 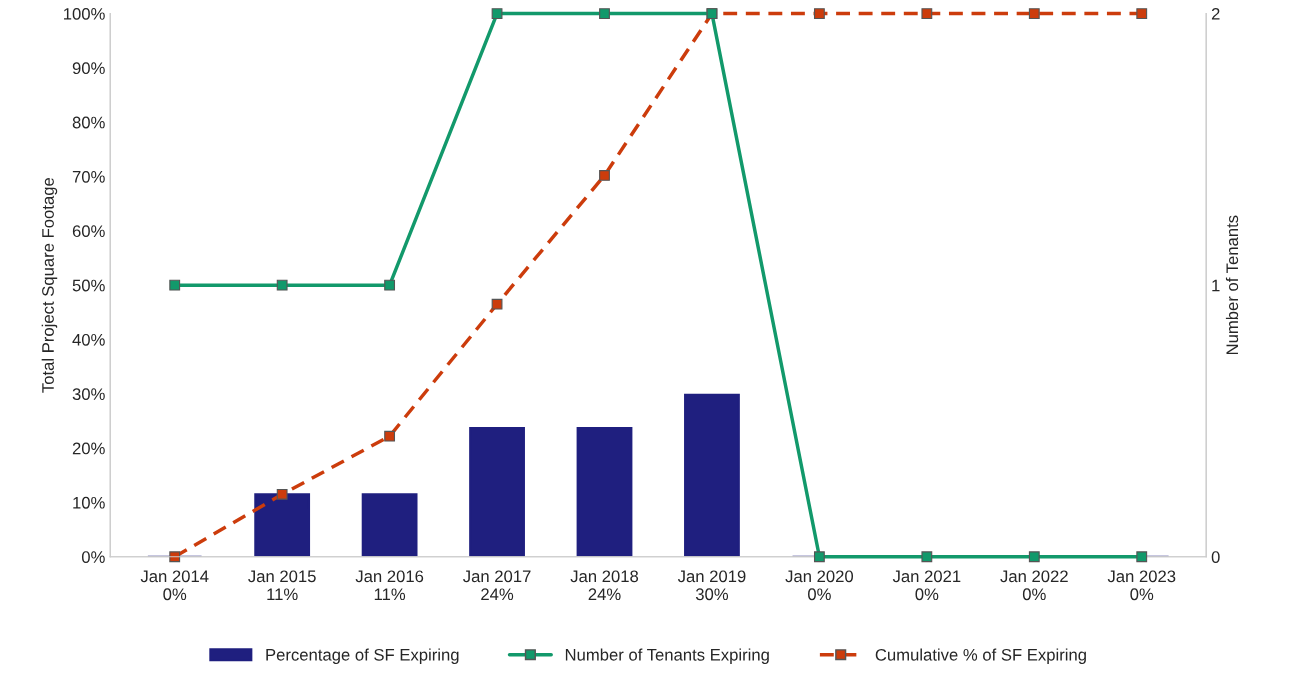 What do you see at coordinates (497, 576) in the screenshot?
I see `x-tick-label: Jan 2017` at bounding box center [497, 576].